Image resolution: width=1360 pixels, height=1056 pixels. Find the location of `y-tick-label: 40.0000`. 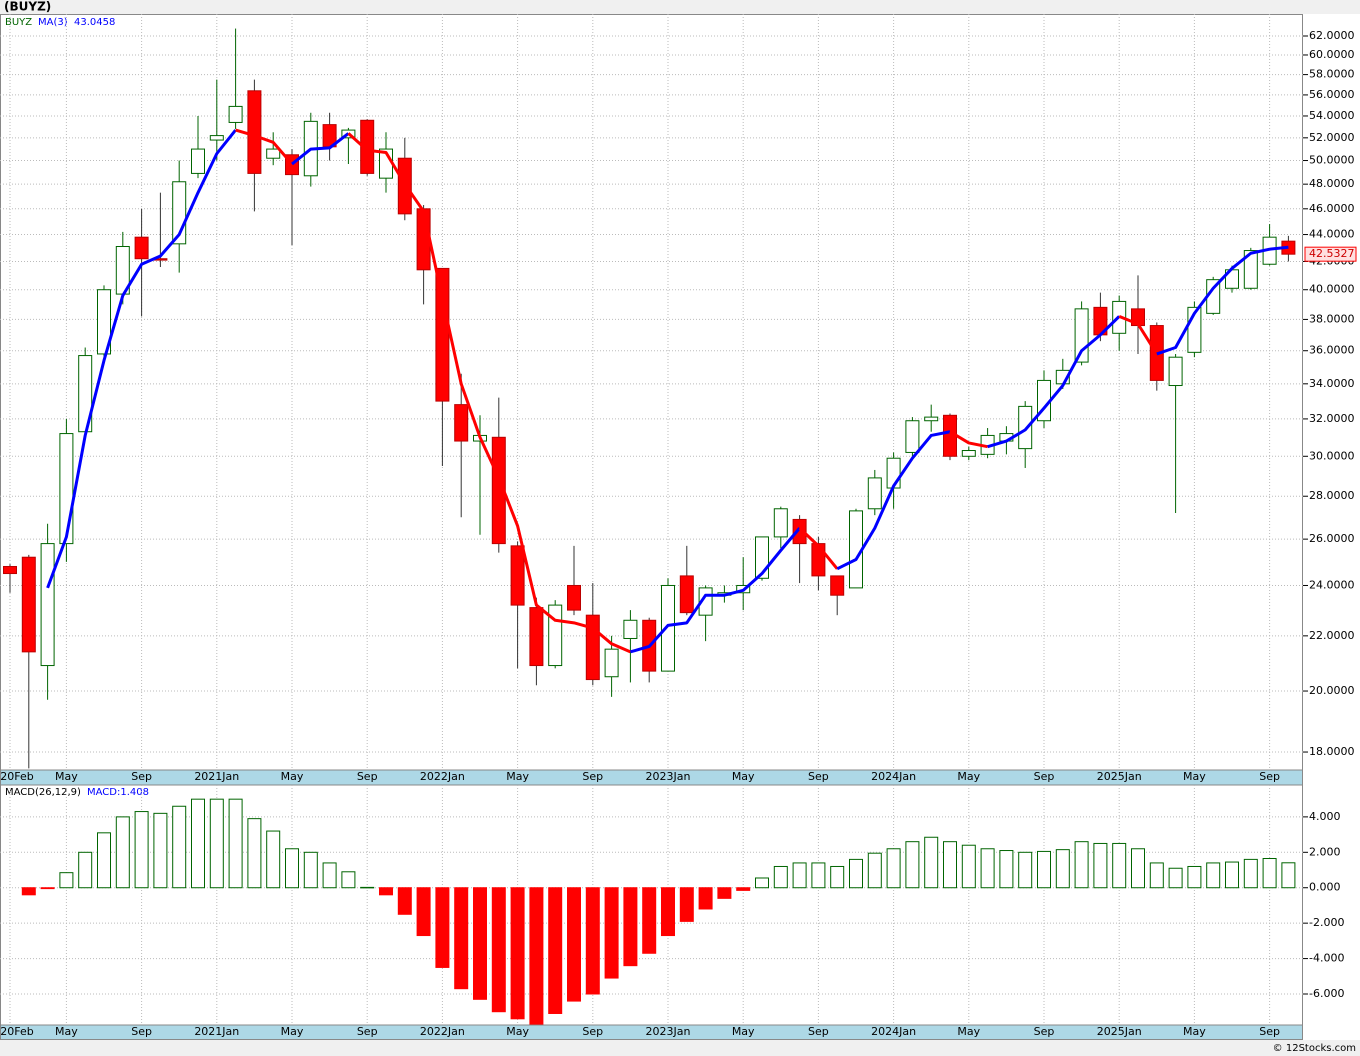

y-tick-label: 40.0000 is located at coordinates (1332, 289).